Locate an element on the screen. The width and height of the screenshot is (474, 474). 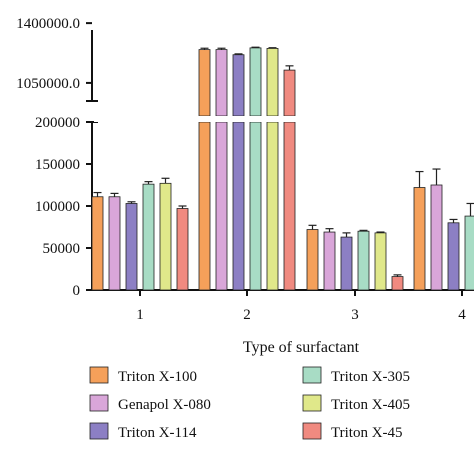
legend-item: Triton X-45 is located at coordinates (352, 431).